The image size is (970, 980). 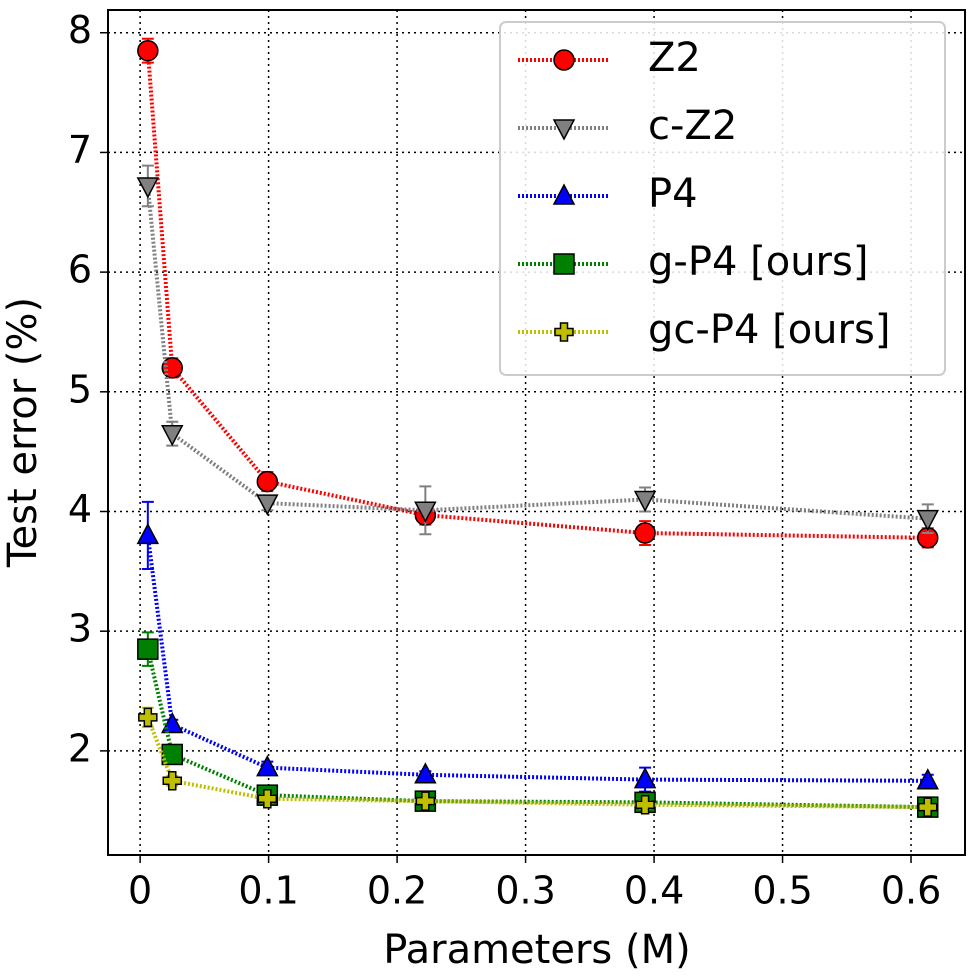 What do you see at coordinates (525, 891) in the screenshot?
I see `x-tick-label: 0.3` at bounding box center [525, 891].